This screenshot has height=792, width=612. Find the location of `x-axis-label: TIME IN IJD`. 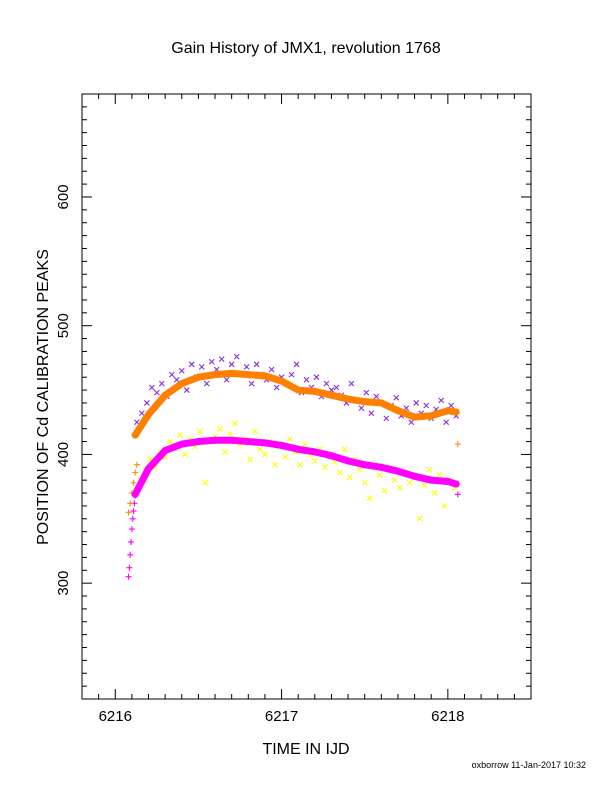

x-axis-label: TIME IN IJD is located at coordinates (305, 749).